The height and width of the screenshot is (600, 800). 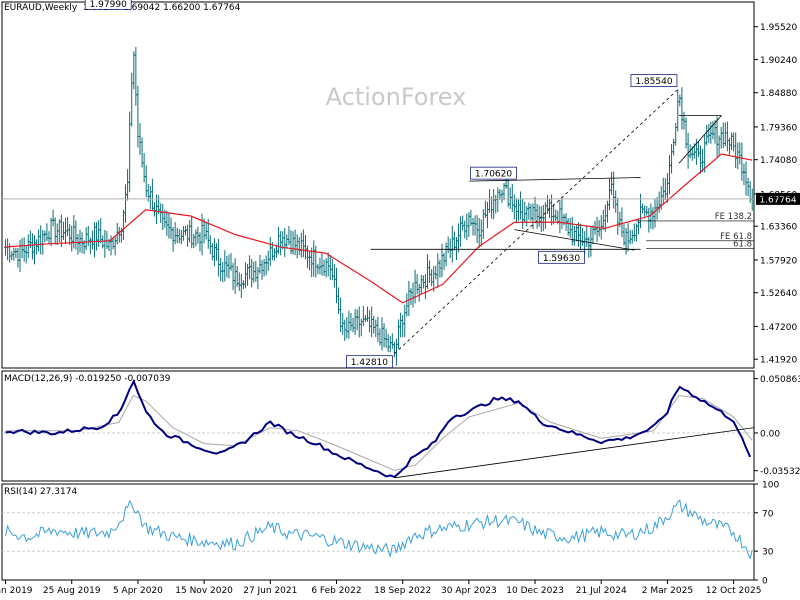 I want to click on price-axis-label: 1.47200, so click(x=778, y=328).